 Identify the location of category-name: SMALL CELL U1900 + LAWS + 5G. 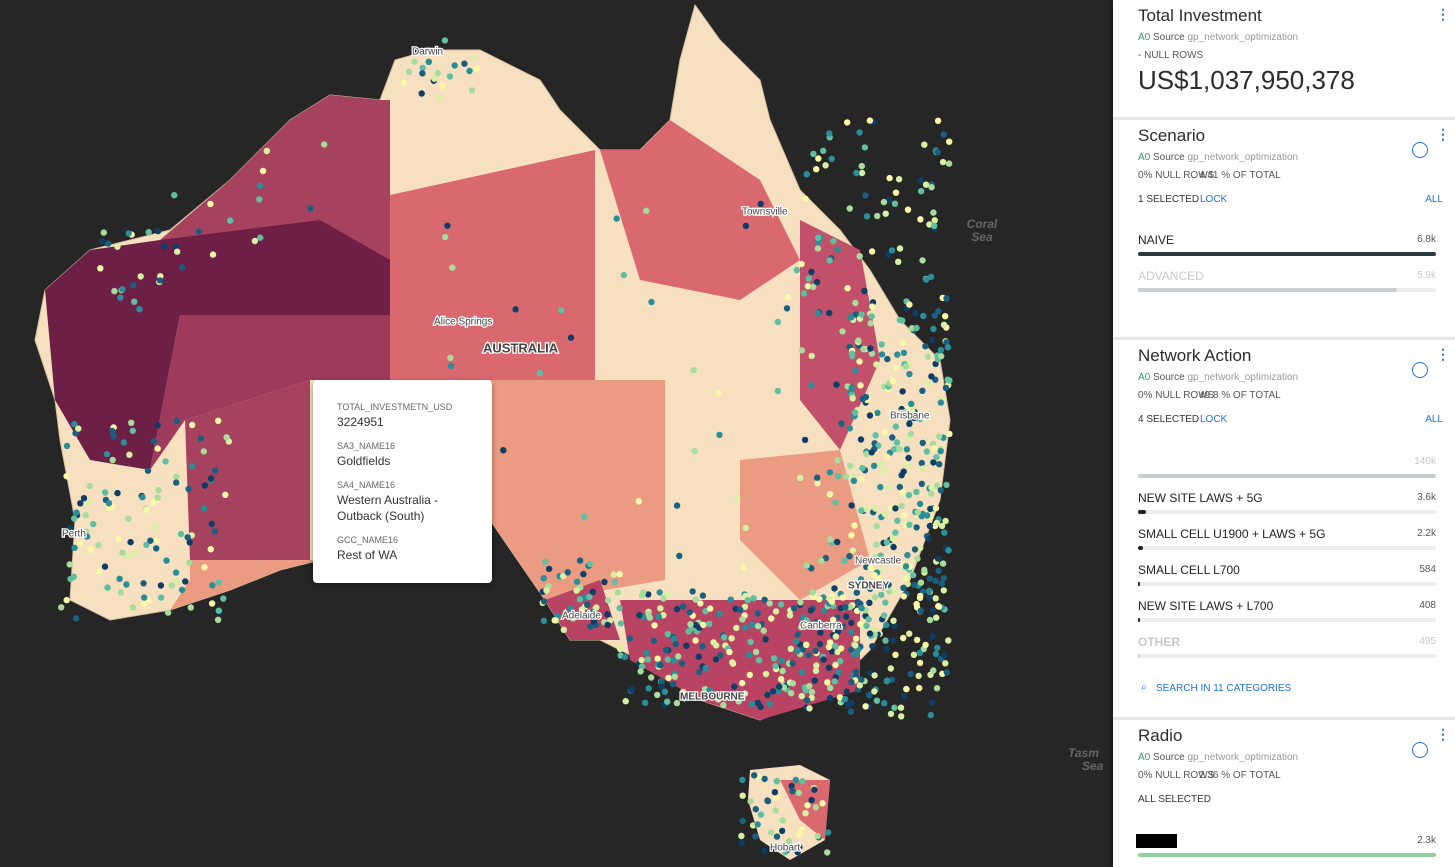
(1232, 534).